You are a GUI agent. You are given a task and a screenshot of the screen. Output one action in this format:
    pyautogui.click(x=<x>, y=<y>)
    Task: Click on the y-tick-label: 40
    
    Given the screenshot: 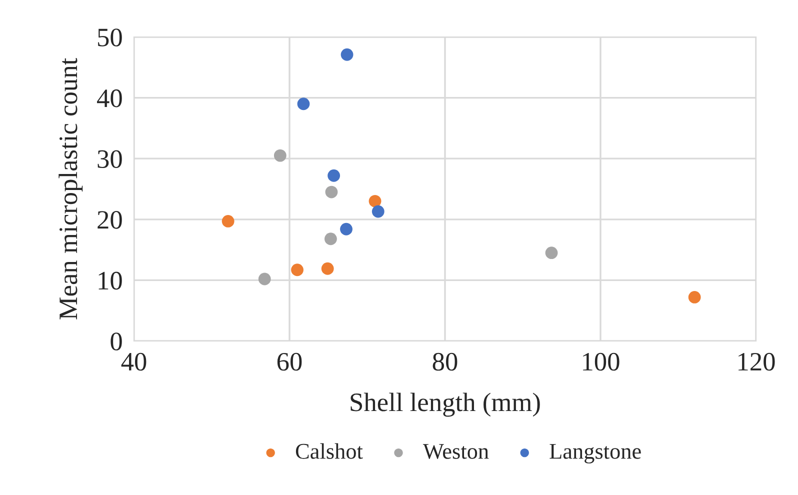 What is the action you would take?
    pyautogui.click(x=109, y=98)
    